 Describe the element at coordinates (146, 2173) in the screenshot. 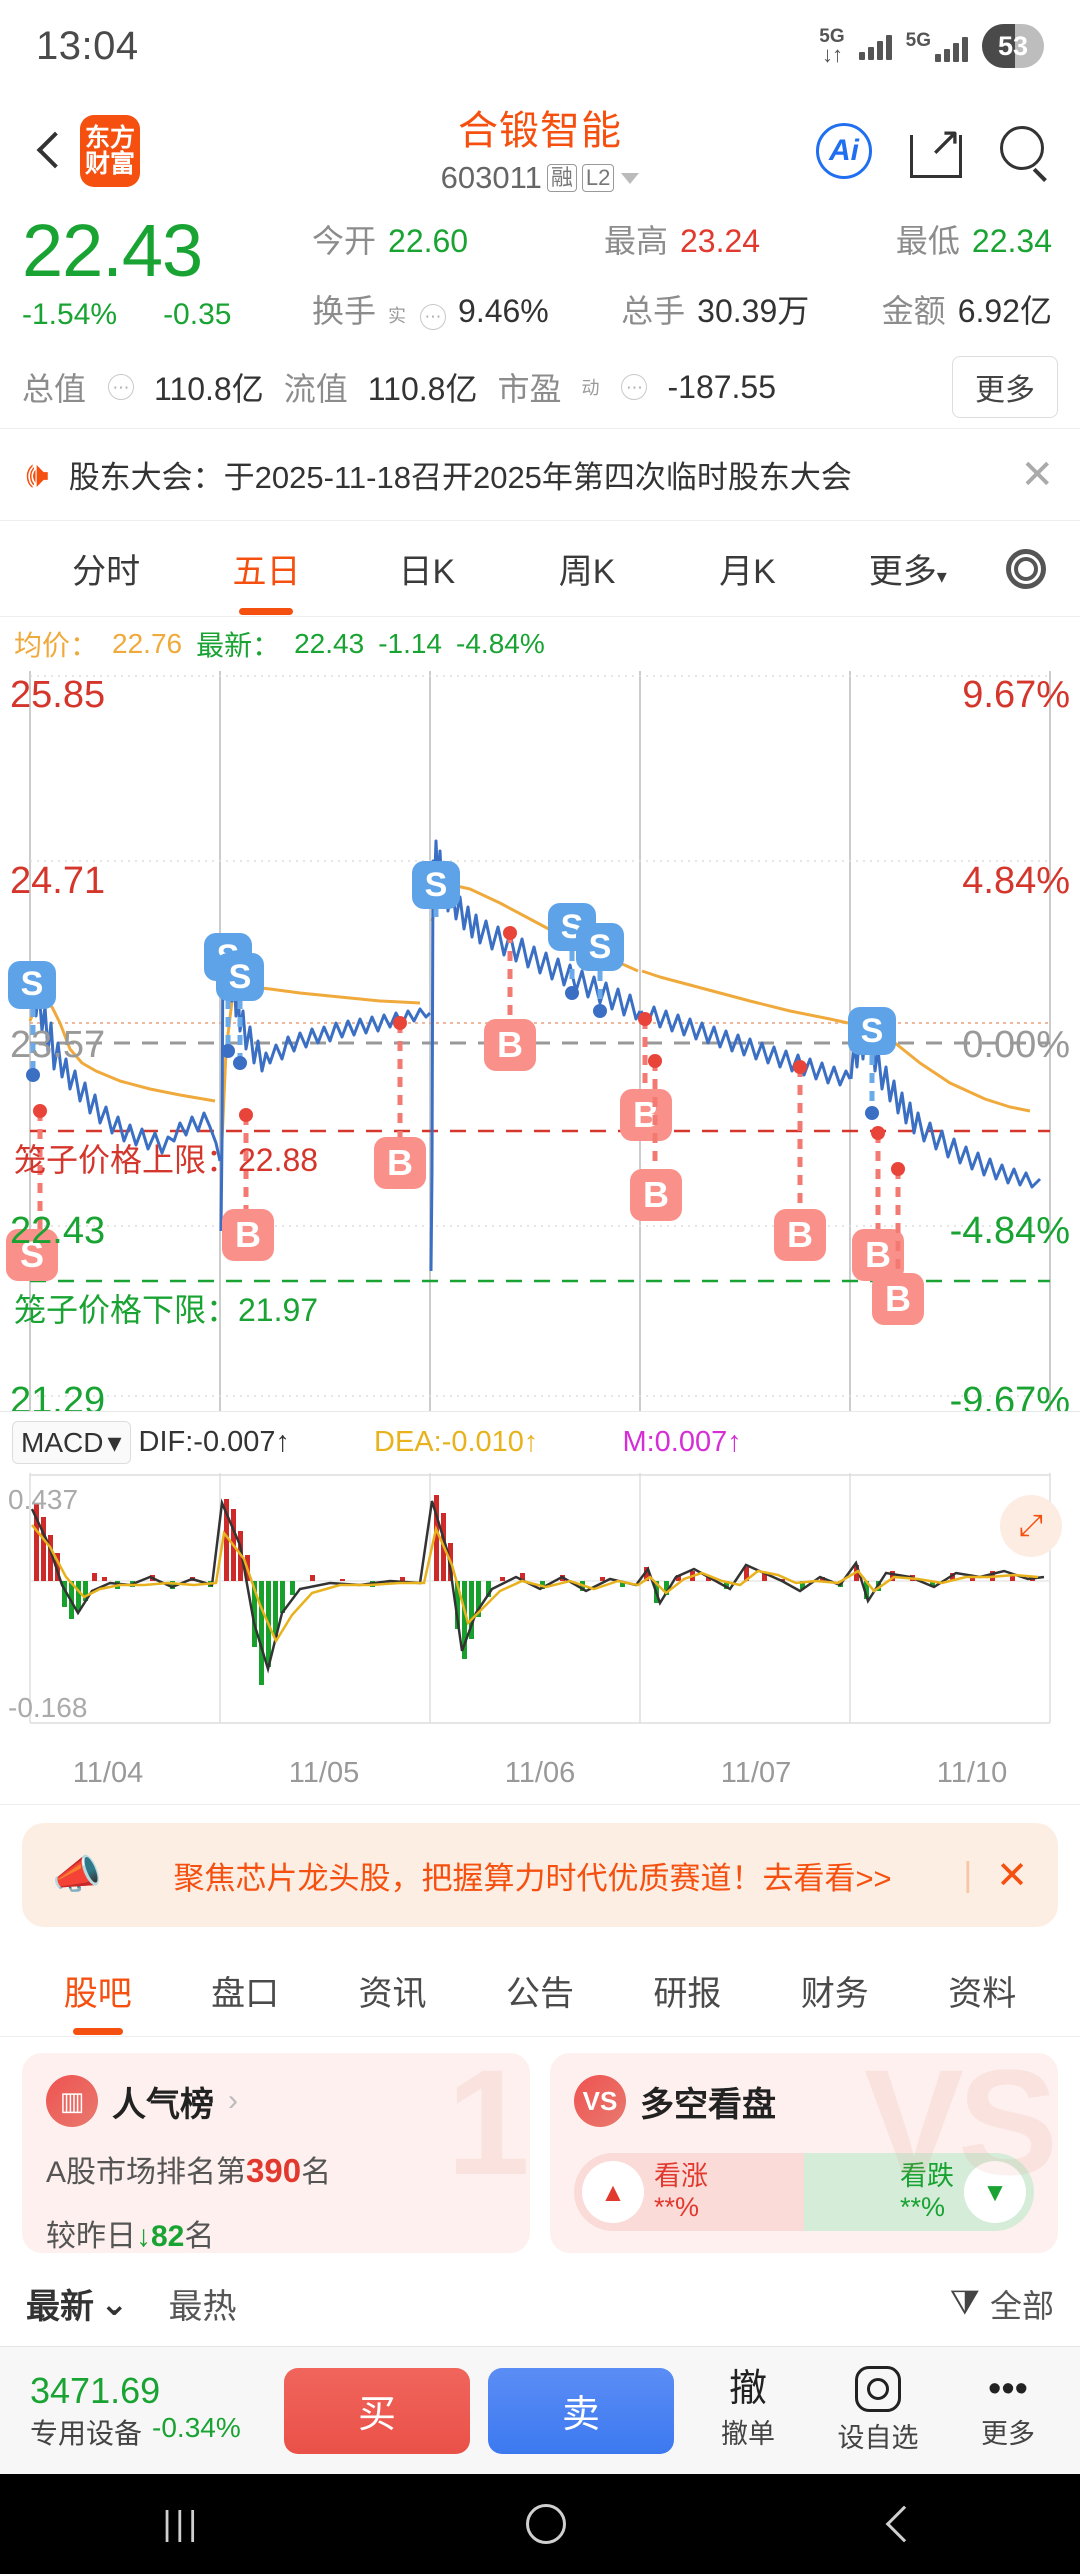

I see `rank-prefix: A股市场排名第` at that location.